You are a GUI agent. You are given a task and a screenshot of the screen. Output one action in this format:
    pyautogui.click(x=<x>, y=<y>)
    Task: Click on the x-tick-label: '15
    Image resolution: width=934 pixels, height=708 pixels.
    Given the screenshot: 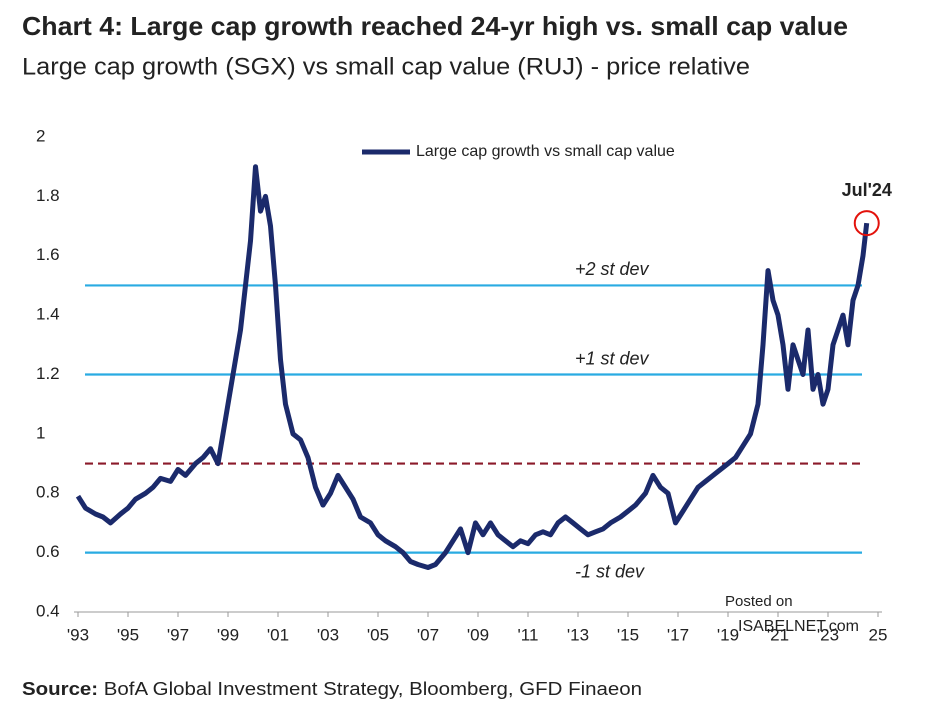 What is the action you would take?
    pyautogui.click(x=628, y=634)
    